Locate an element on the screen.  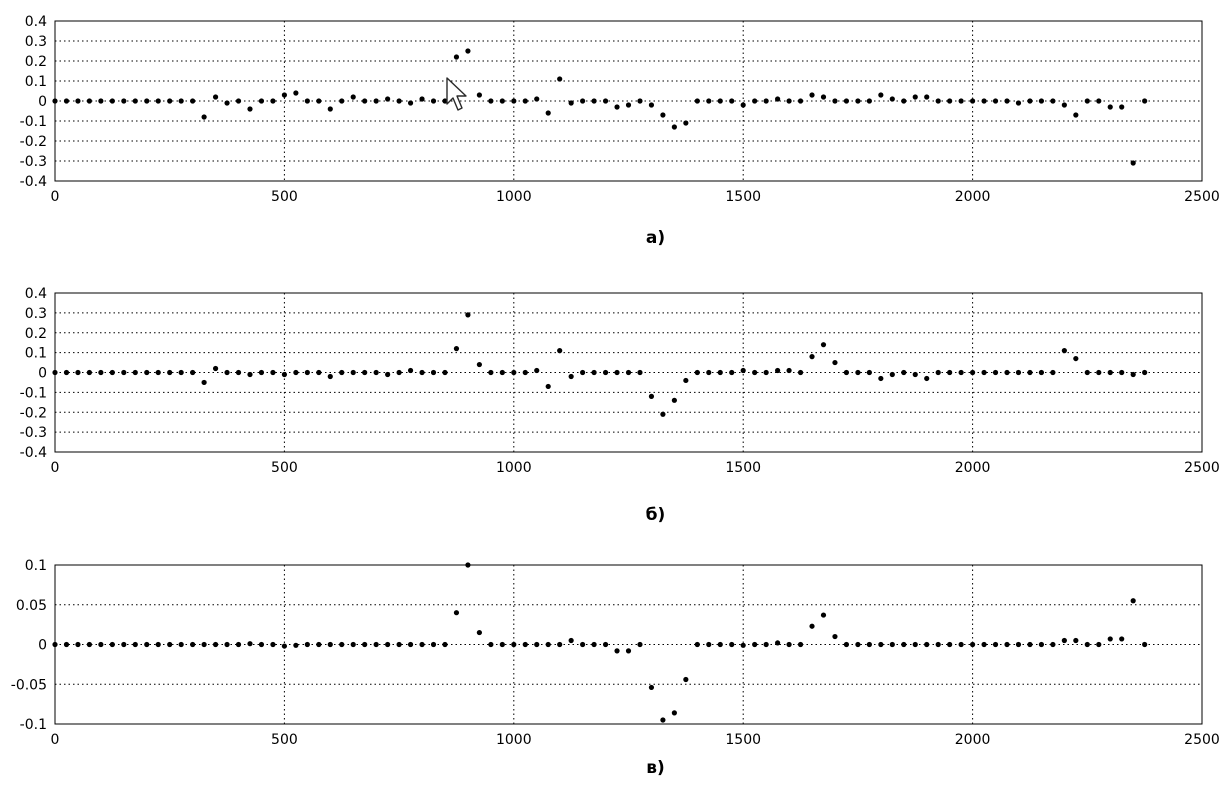
x-tick-label: 1000 is located at coordinates (514, 197).